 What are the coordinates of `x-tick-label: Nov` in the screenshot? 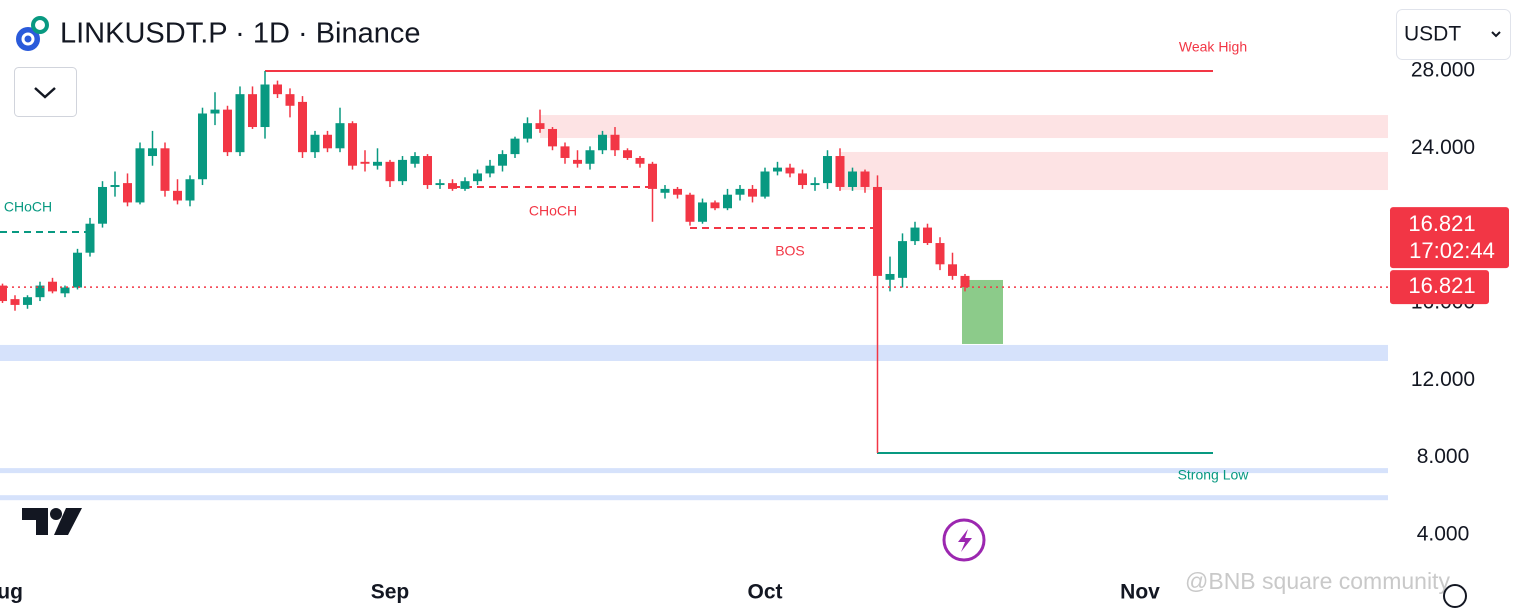 It's located at (1140, 592).